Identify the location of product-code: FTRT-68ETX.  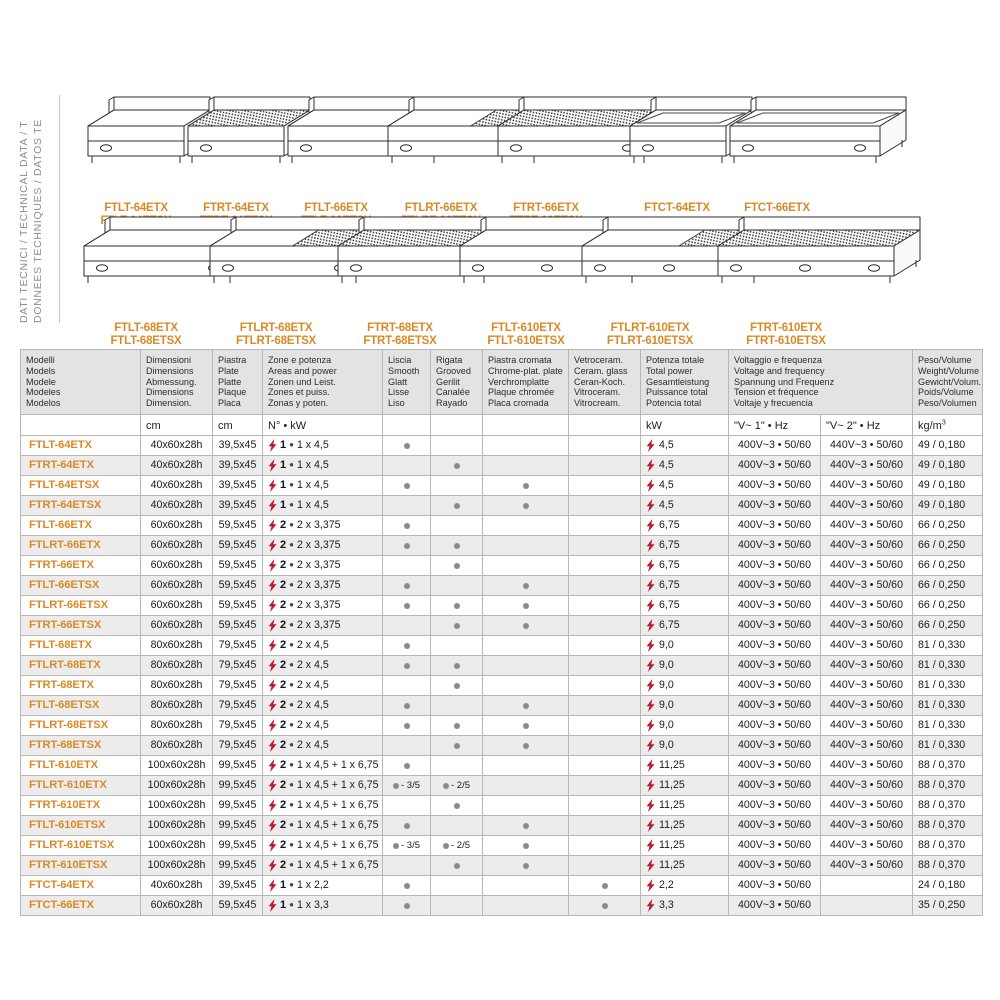
(400, 328).